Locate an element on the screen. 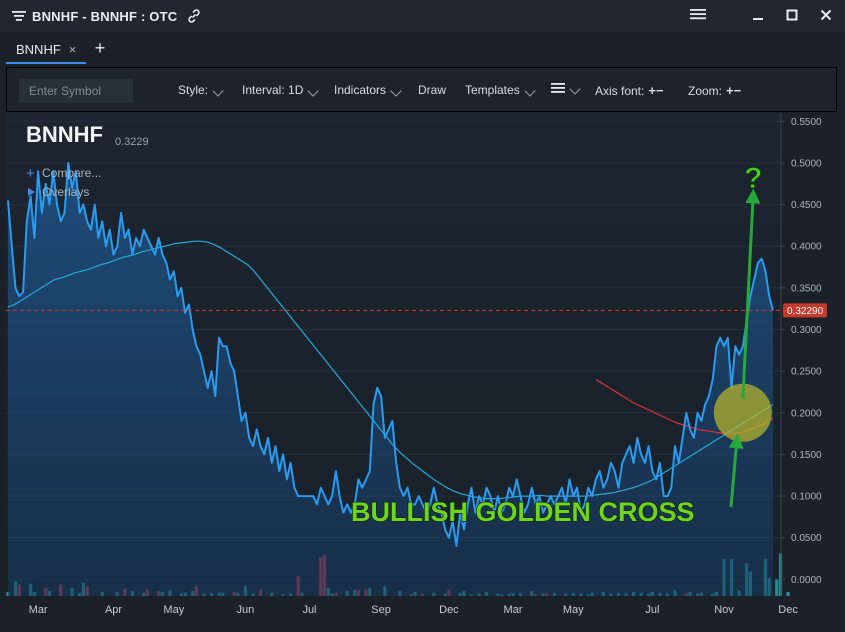  style-label: Style: is located at coordinates (193, 90).